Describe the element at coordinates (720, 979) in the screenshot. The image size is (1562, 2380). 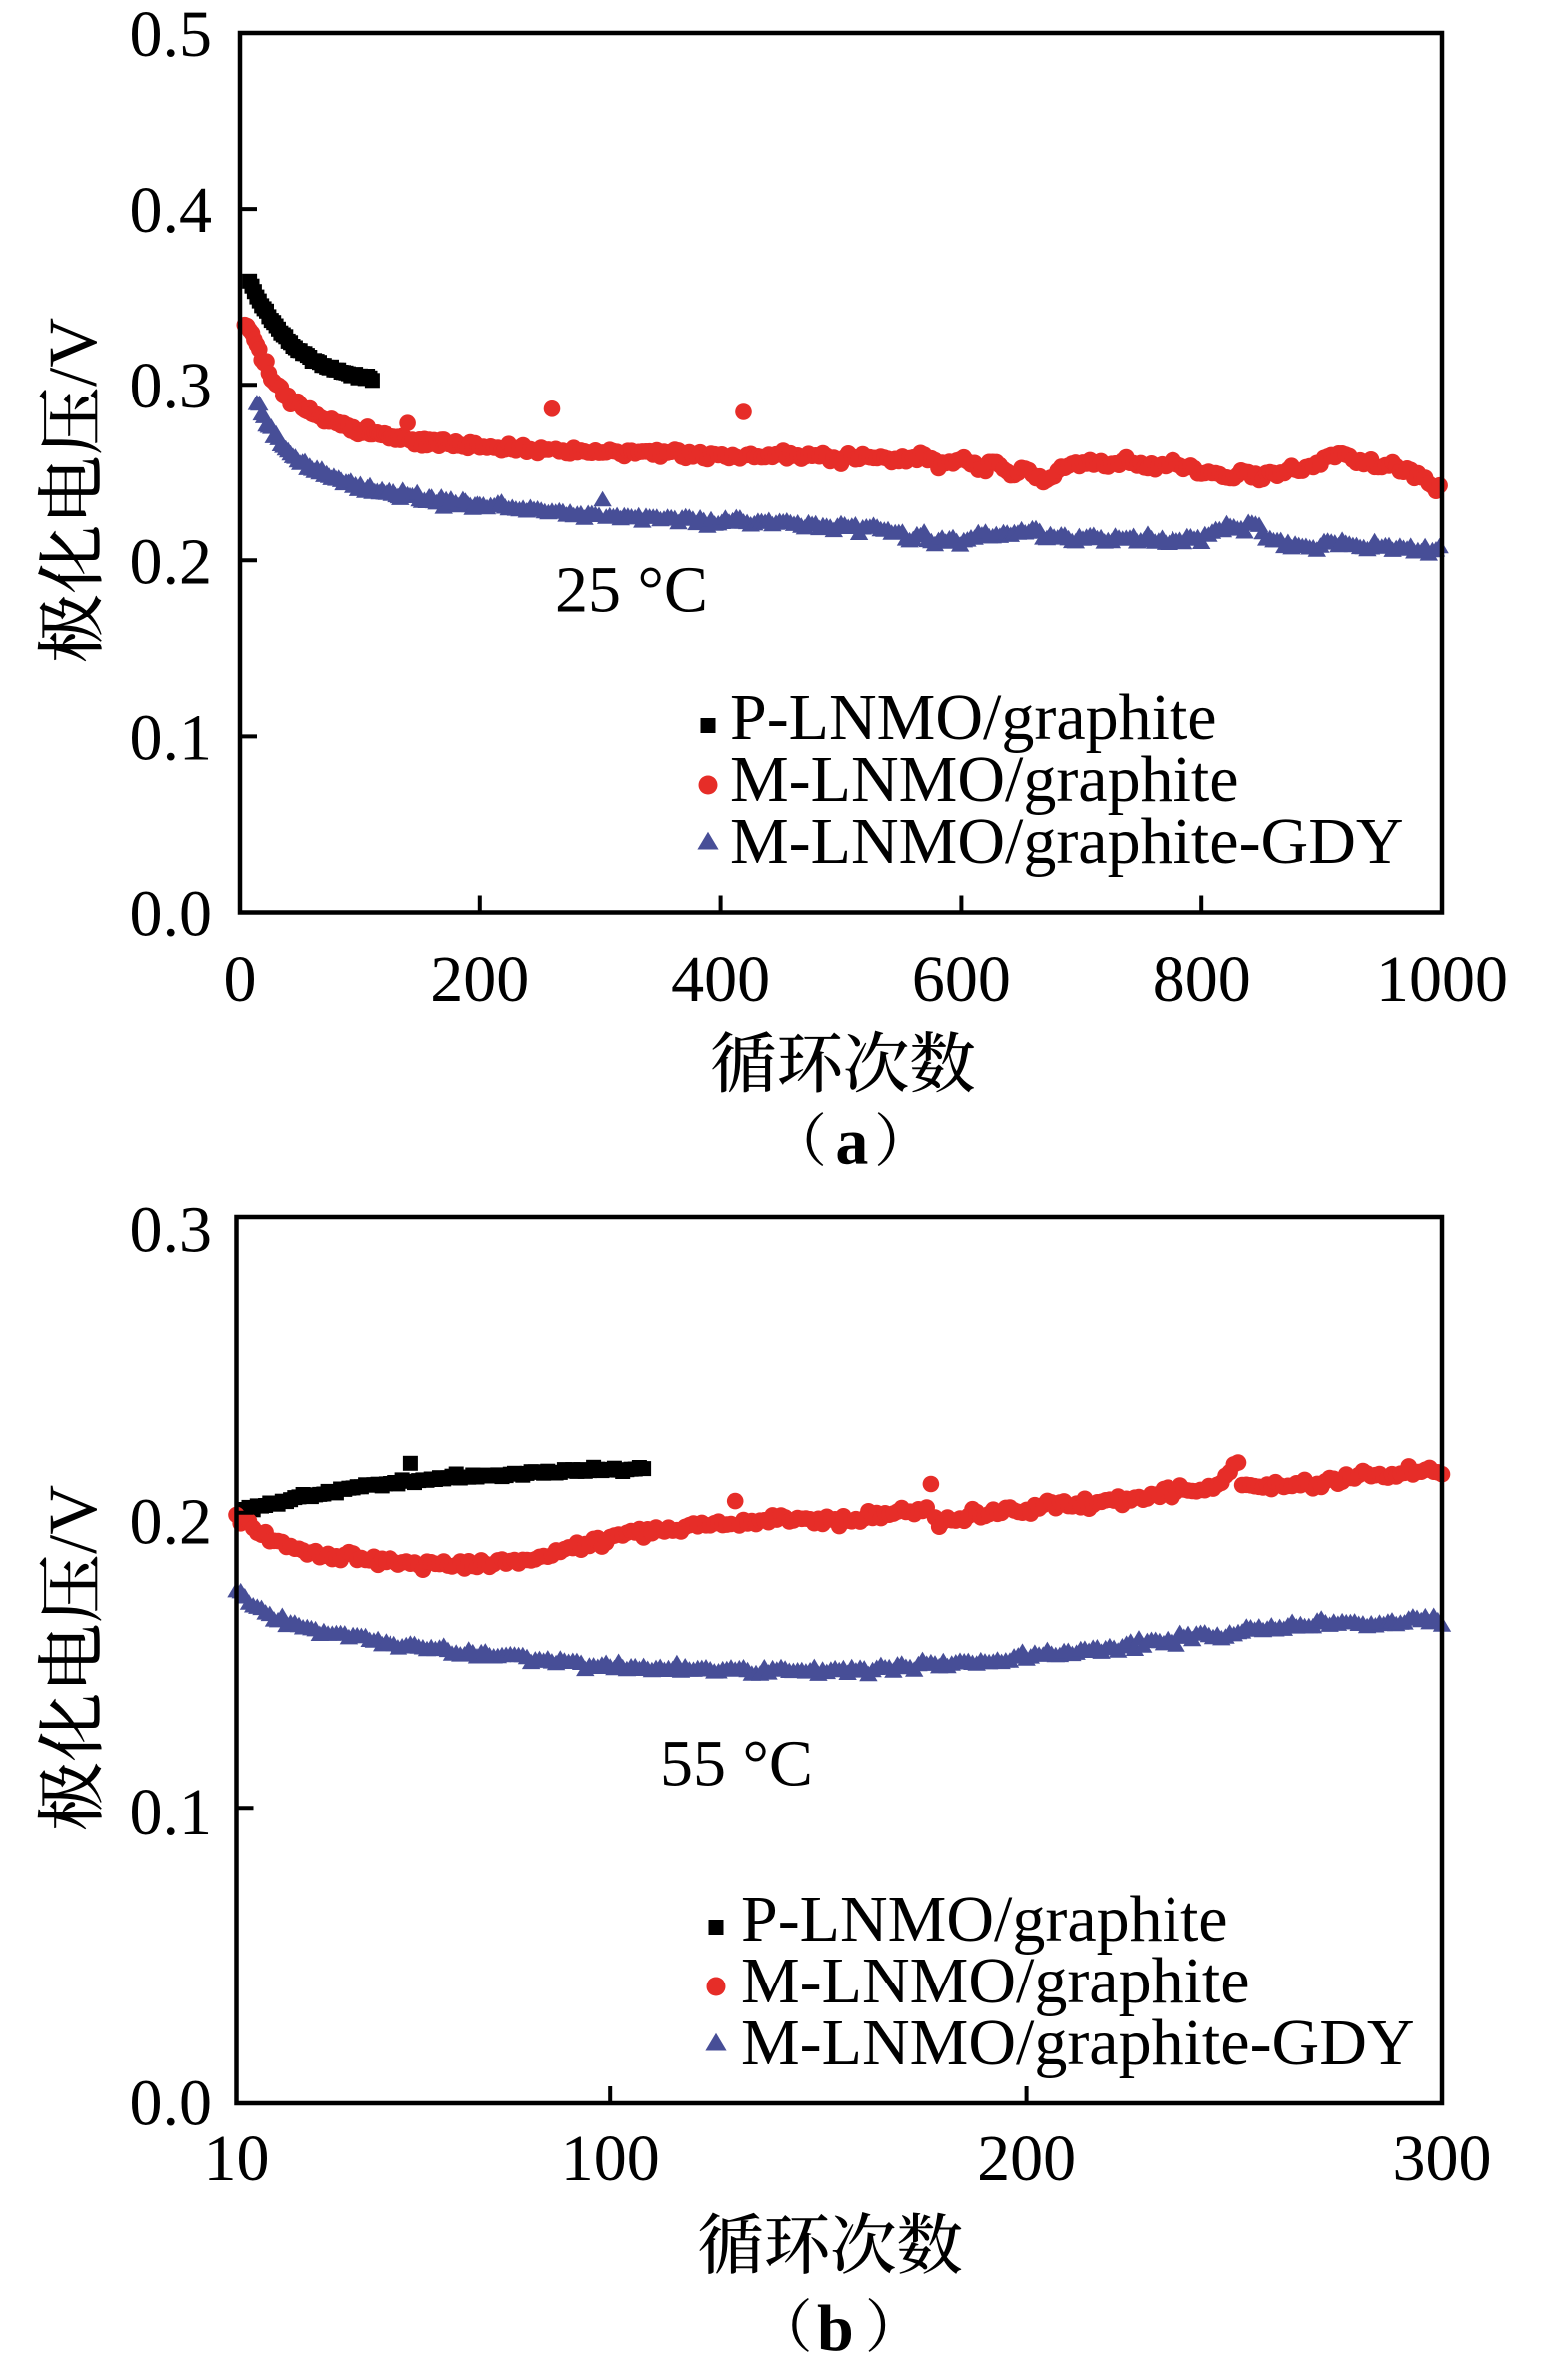
I see `svg-text: 400` at that location.